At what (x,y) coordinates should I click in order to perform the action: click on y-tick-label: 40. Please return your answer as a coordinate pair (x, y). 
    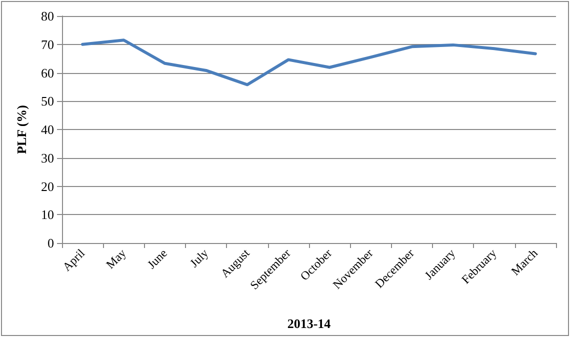
    Looking at the image, I should click on (47, 129).